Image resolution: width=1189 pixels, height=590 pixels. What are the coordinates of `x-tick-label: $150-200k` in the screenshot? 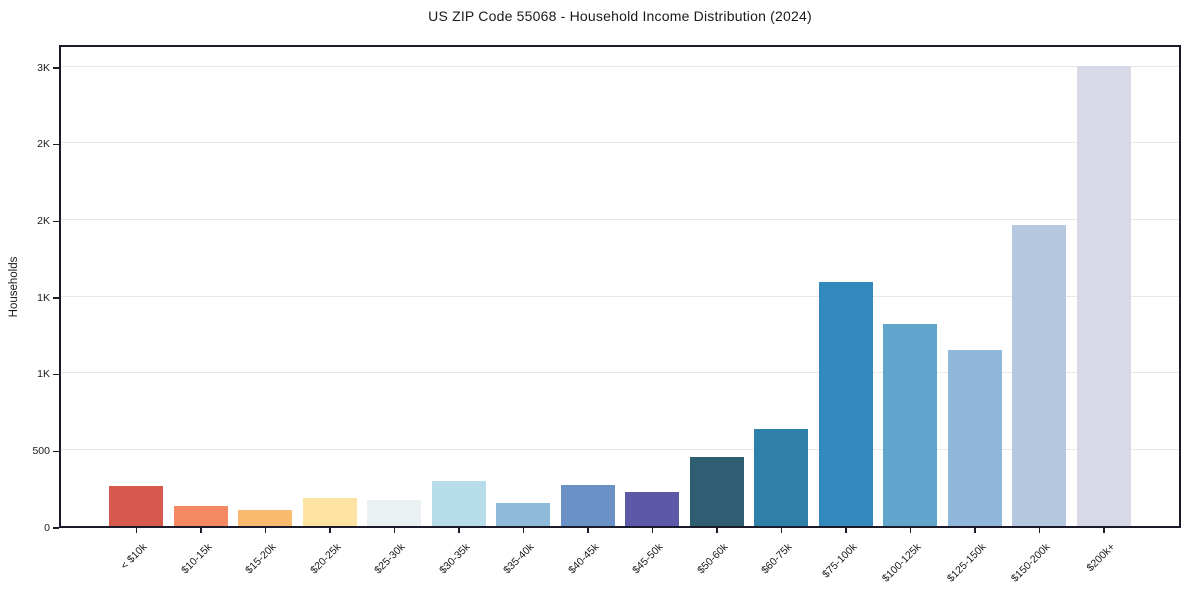 It's located at (1031, 563).